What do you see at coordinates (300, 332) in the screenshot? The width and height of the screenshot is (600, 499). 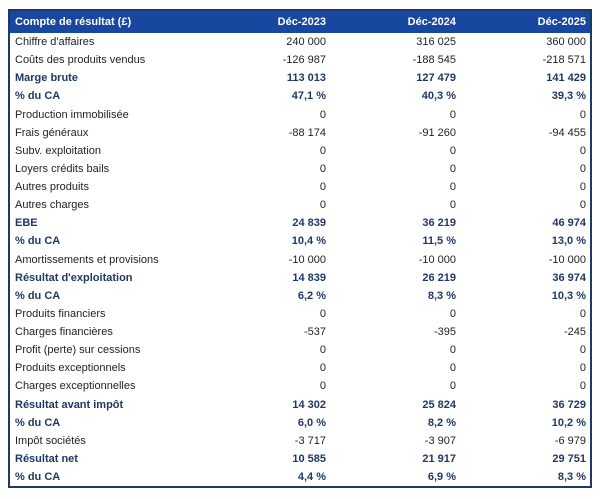 I see `table-row: Charges financières -537 -395 -245` at bounding box center [300, 332].